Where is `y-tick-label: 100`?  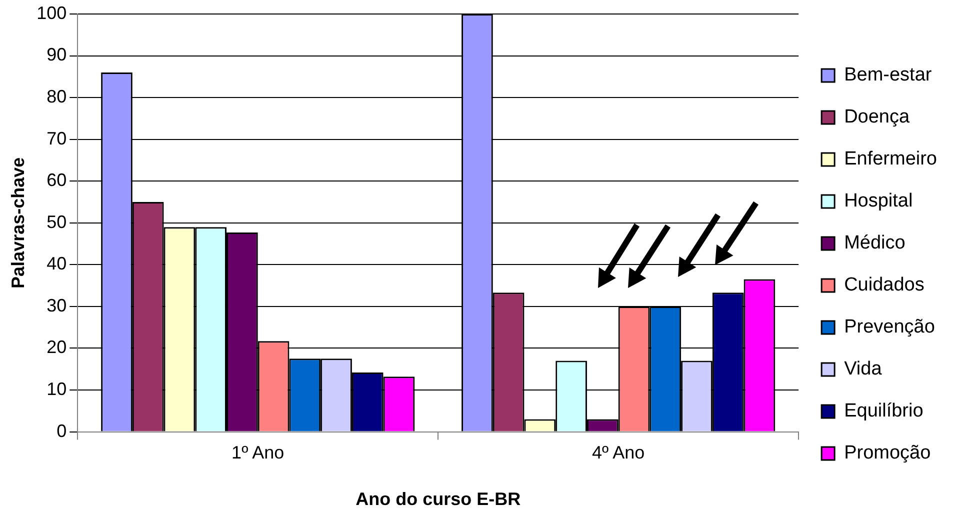
y-tick-label: 100 is located at coordinates (51, 12).